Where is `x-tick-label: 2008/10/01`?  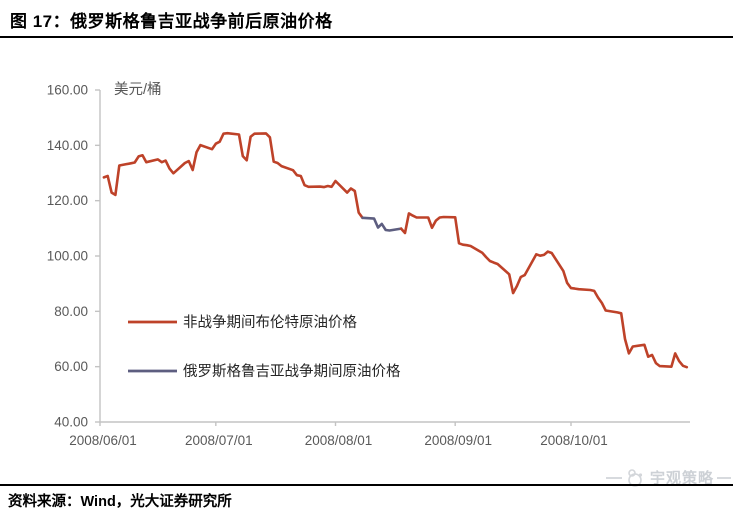 x-tick-label: 2008/10/01 is located at coordinates (574, 440).